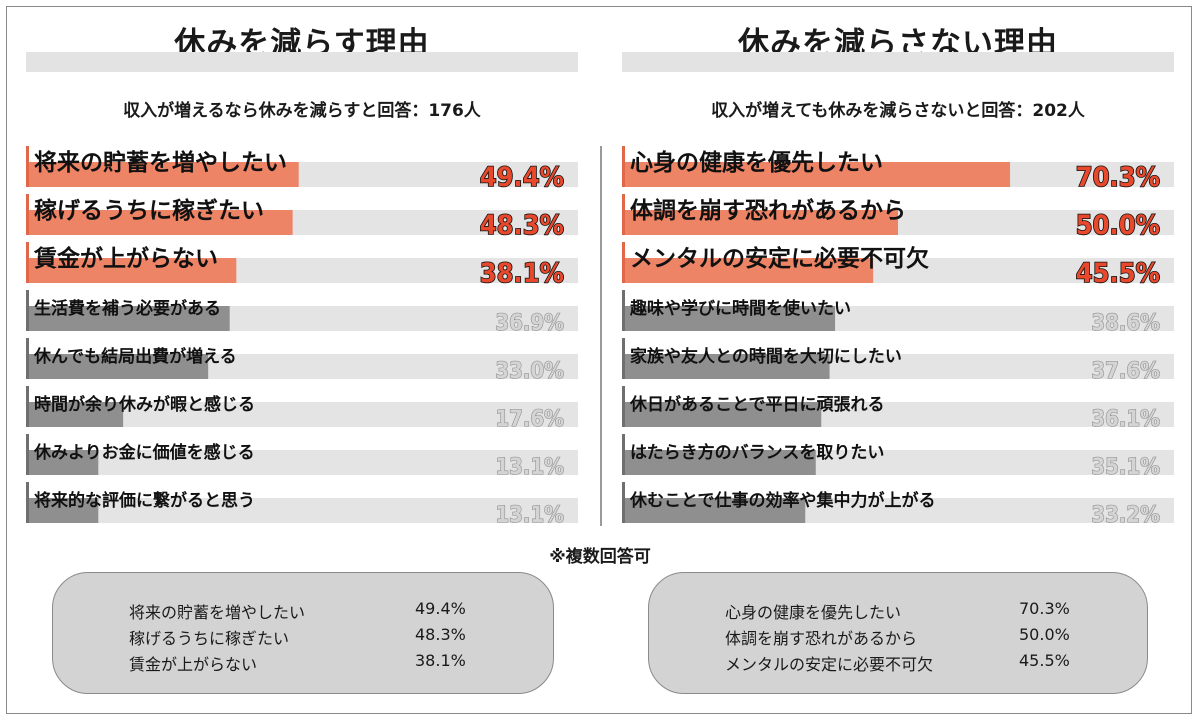 This screenshot has width=1200, height=722. I want to click on category-label: 時間が余り休みが暇と感じる, so click(144, 404).